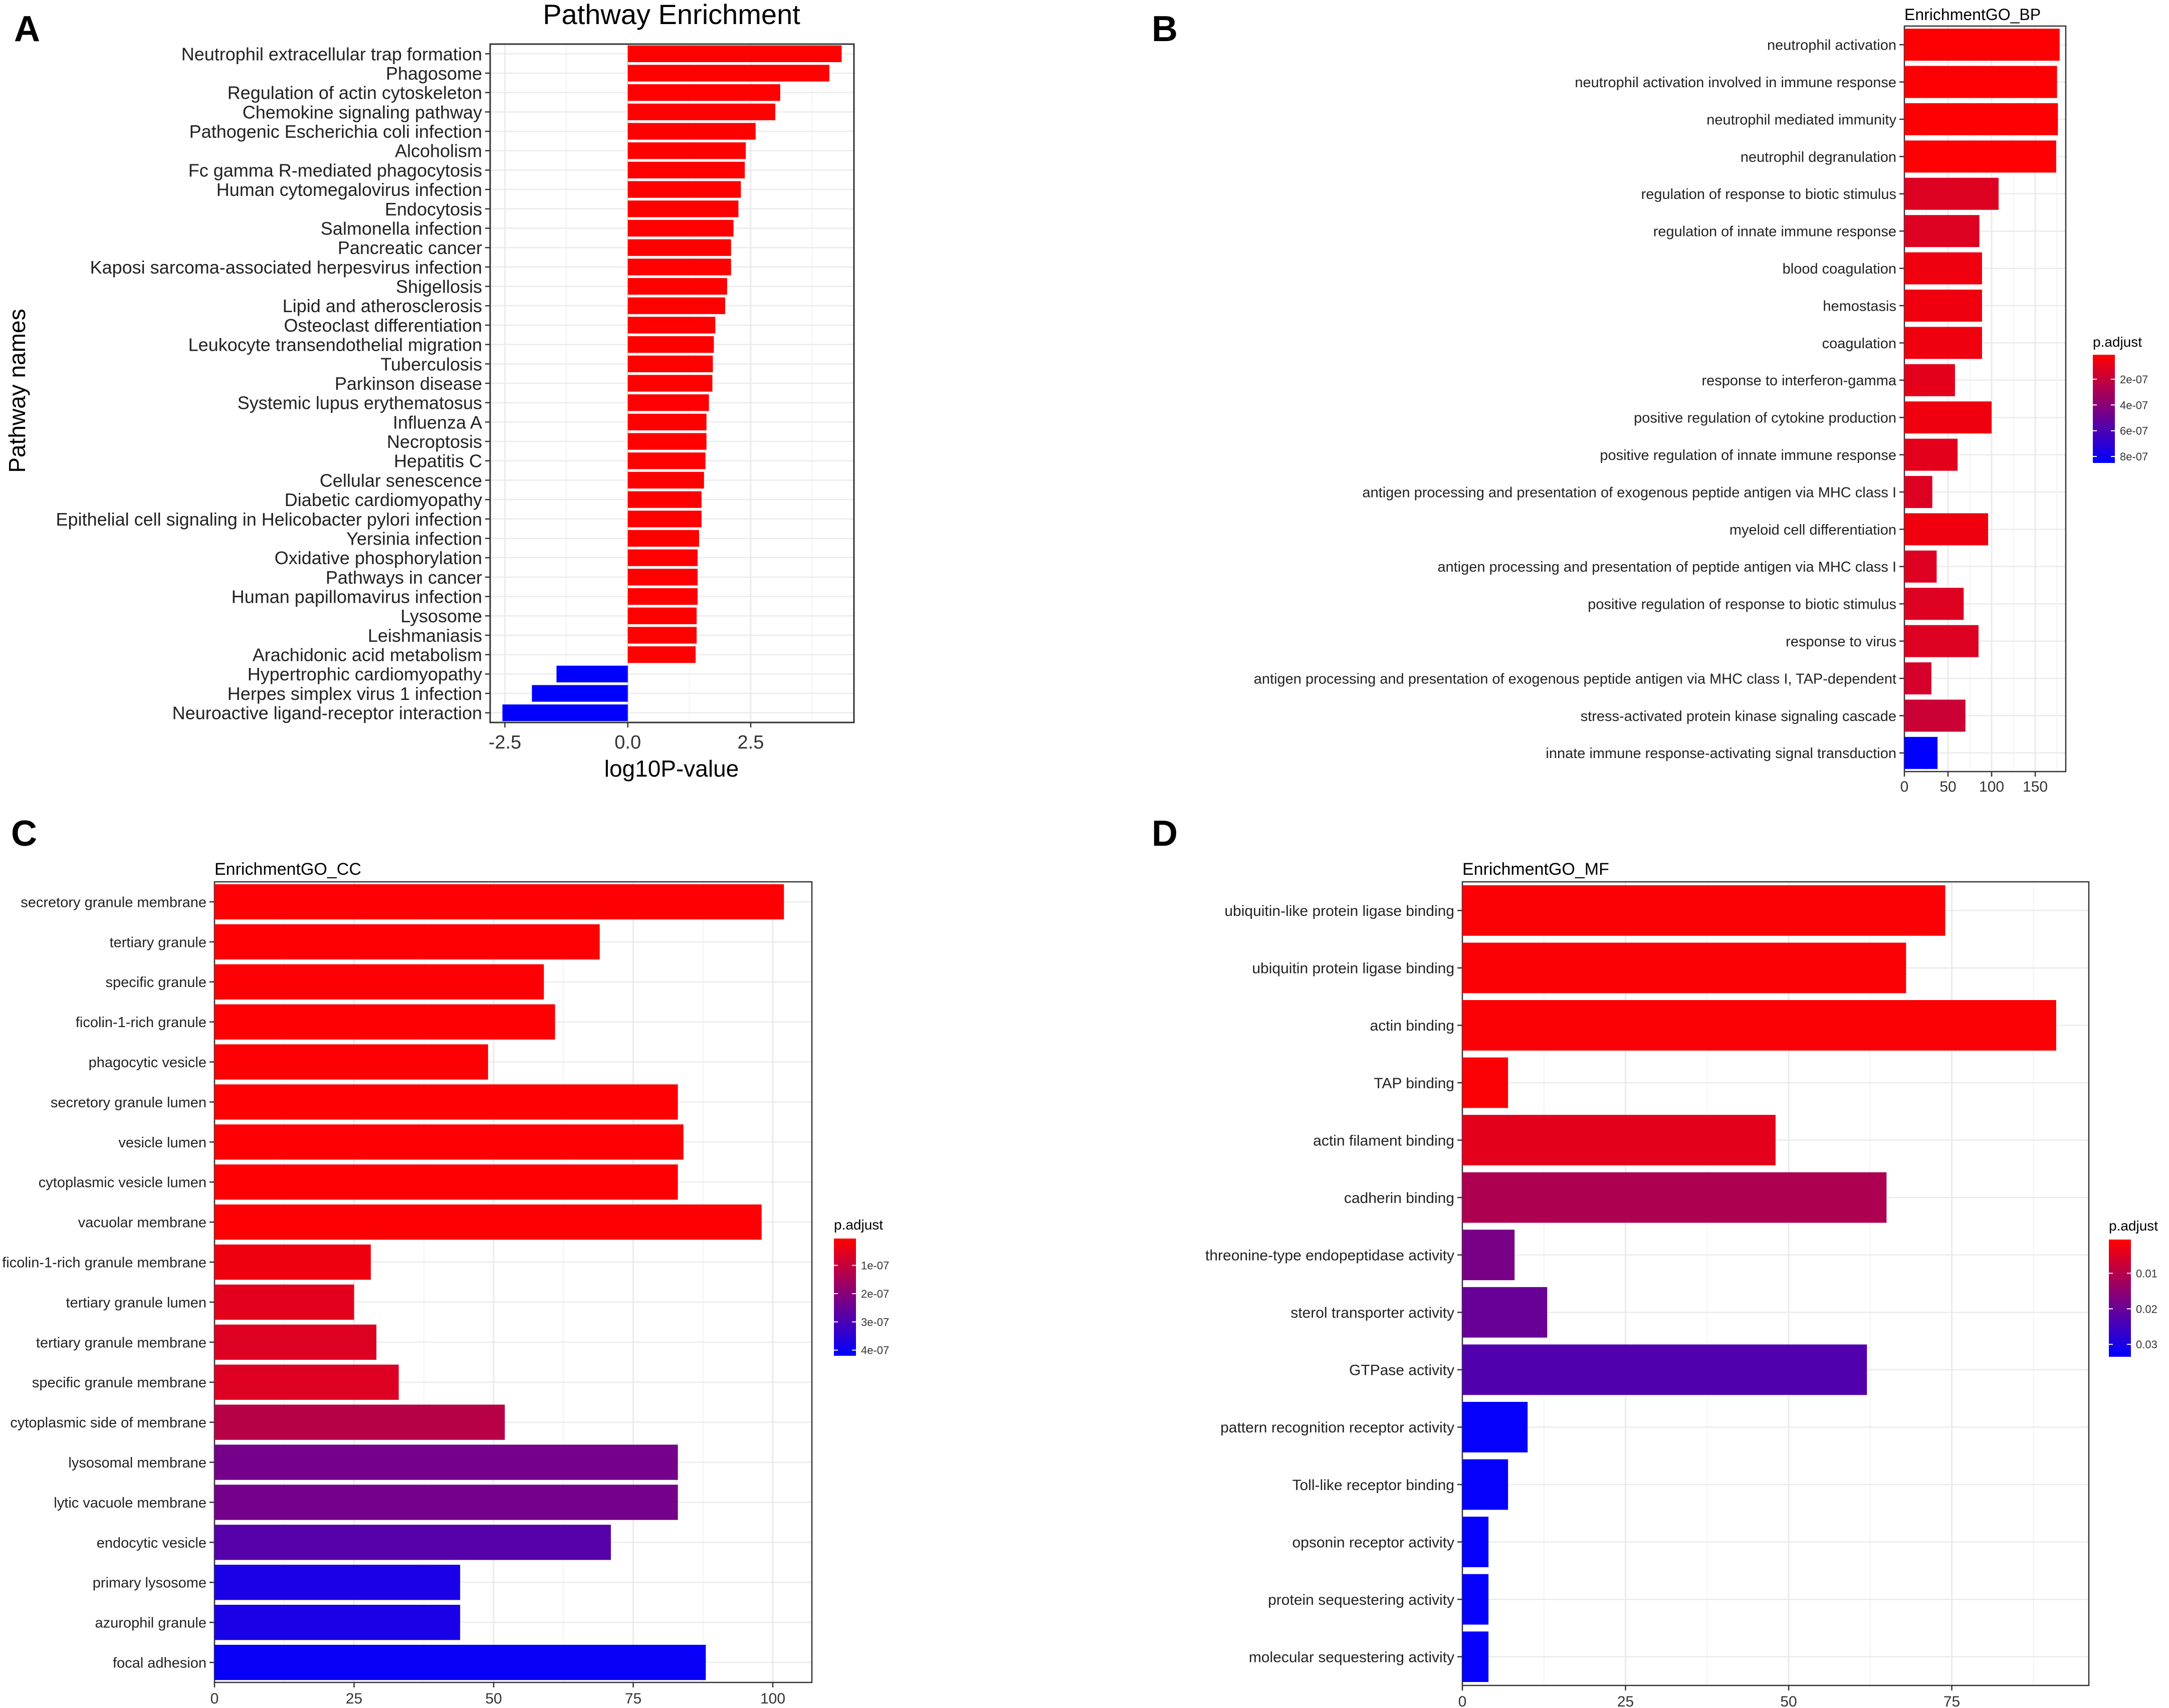  Describe the element at coordinates (1818, 157) in the screenshot. I see `panel-b-label-neutrophil-degranulation: neutrophil degranulation` at that location.